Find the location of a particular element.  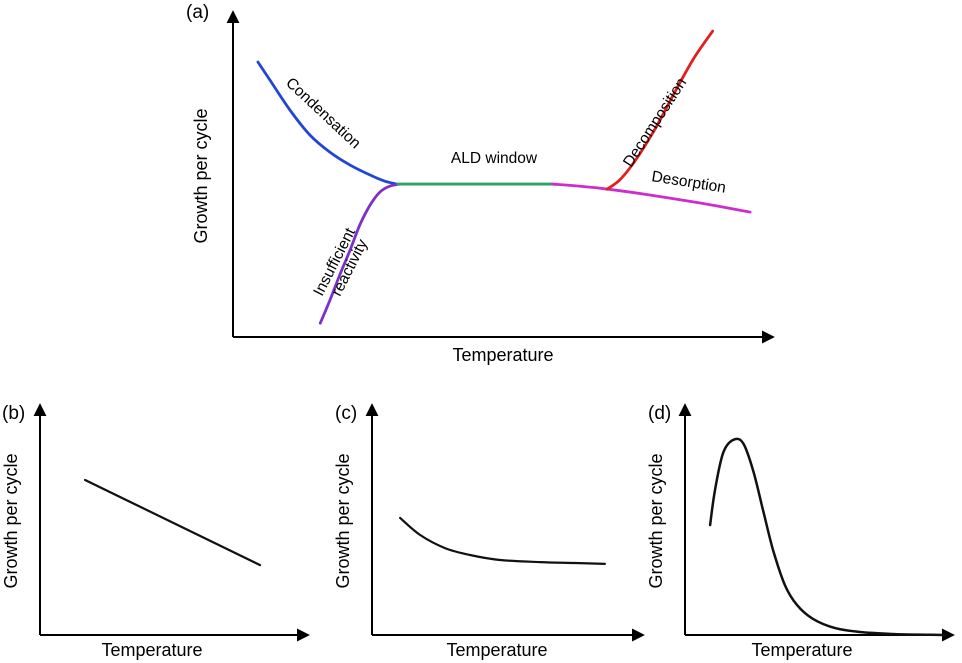

panel-d-tag: (d) is located at coordinates (659, 413).